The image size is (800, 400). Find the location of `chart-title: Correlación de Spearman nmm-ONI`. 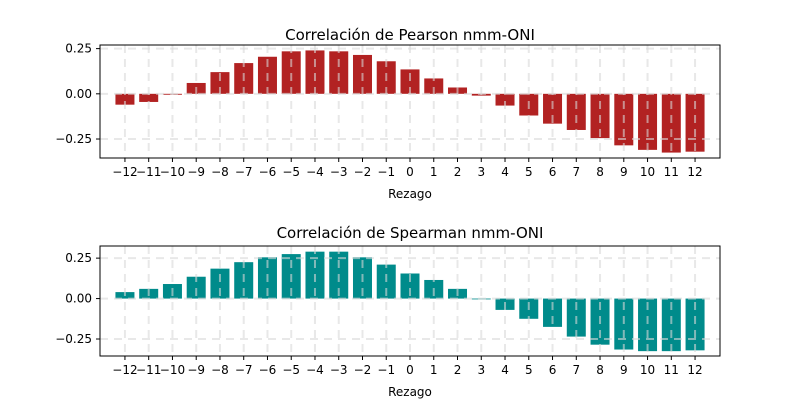

chart-title: Correlación de Spearman nmm-ONI is located at coordinates (410, 233).